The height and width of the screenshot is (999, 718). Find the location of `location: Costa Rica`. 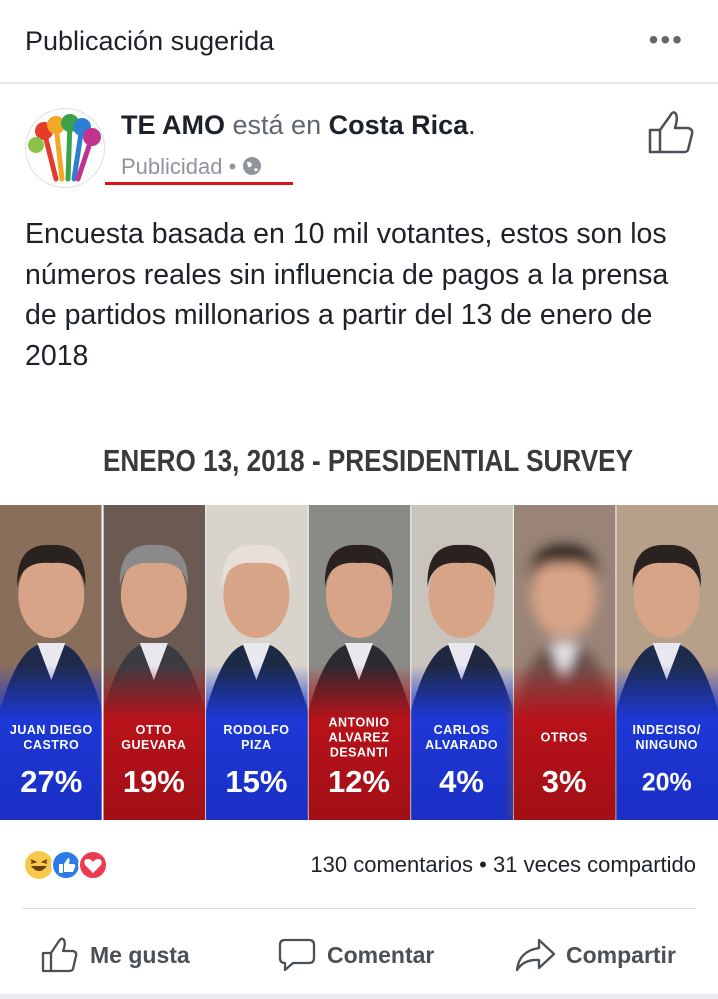

location: Costa Rica is located at coordinates (398, 125).